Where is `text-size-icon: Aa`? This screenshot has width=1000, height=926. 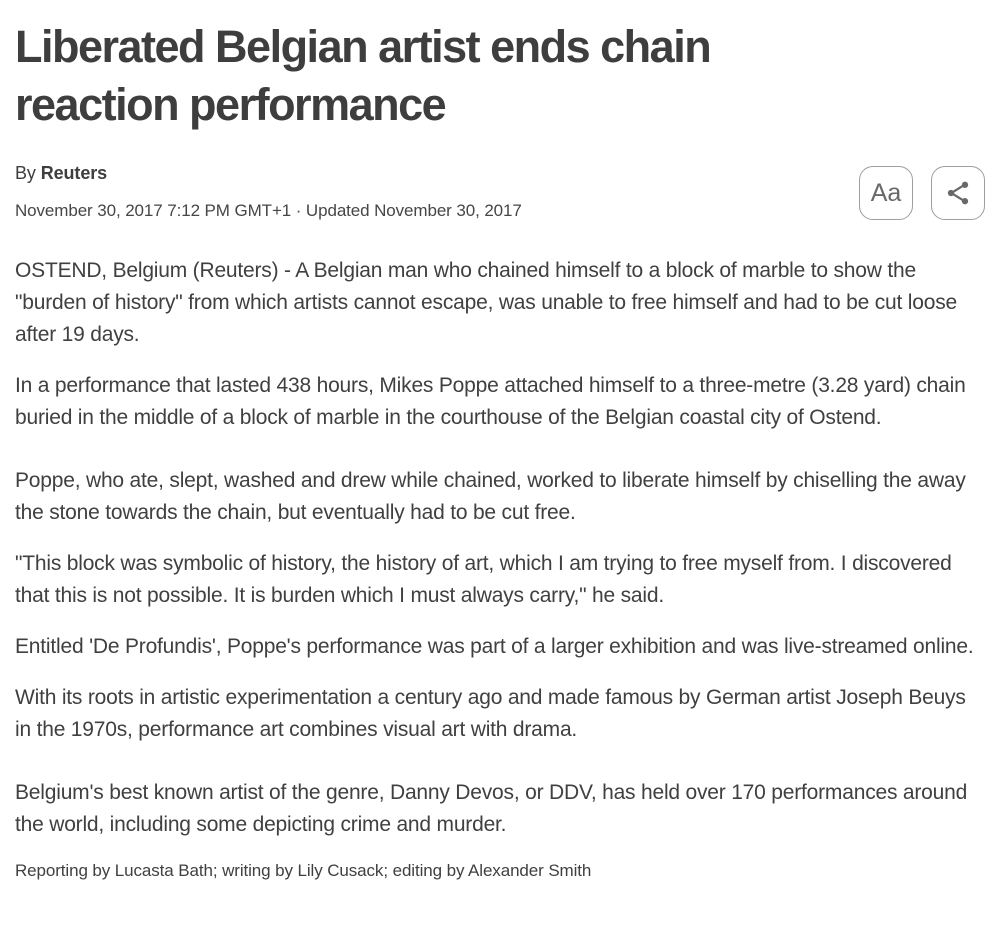 text-size-icon: Aa is located at coordinates (886, 192).